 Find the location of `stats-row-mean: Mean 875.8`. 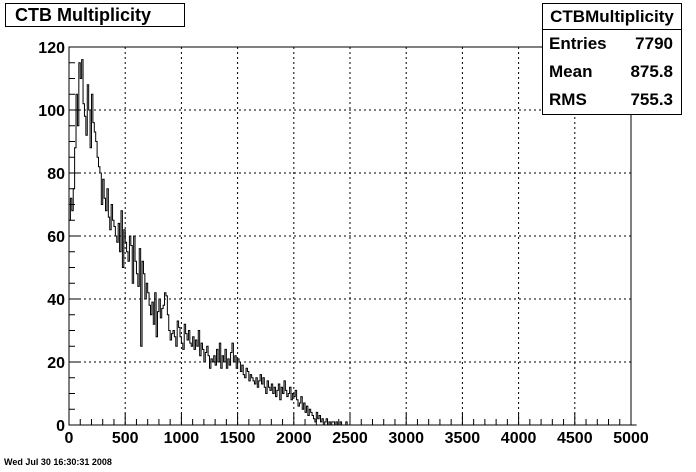

stats-row-mean: Mean 875.8 is located at coordinates (612, 72).